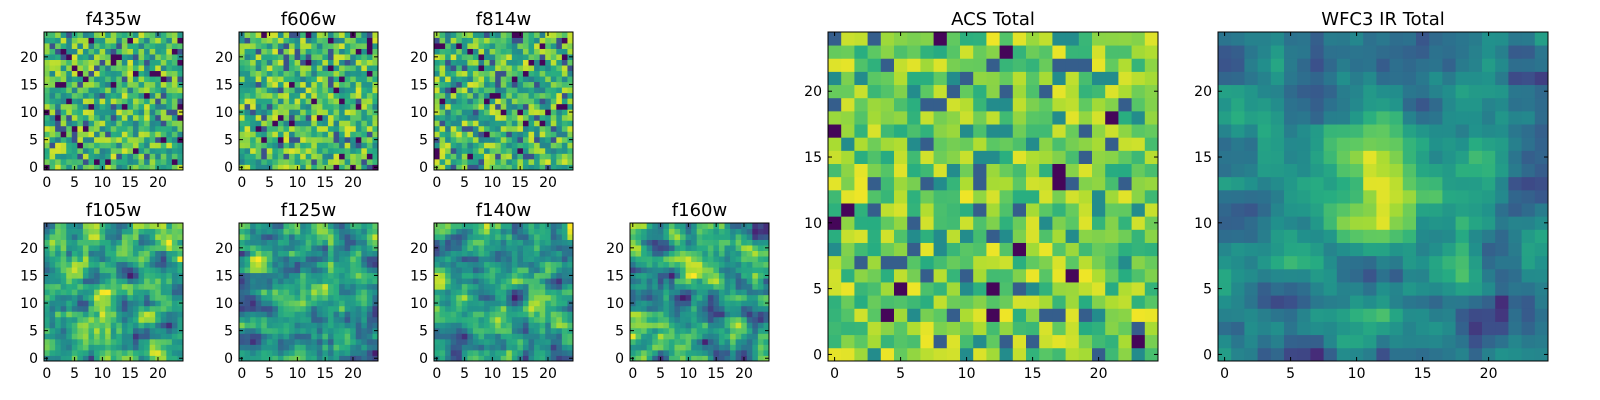 The image size is (1600, 400). What do you see at coordinates (297, 183) in the screenshot?
I see `x-tick-label: 10` at bounding box center [297, 183].